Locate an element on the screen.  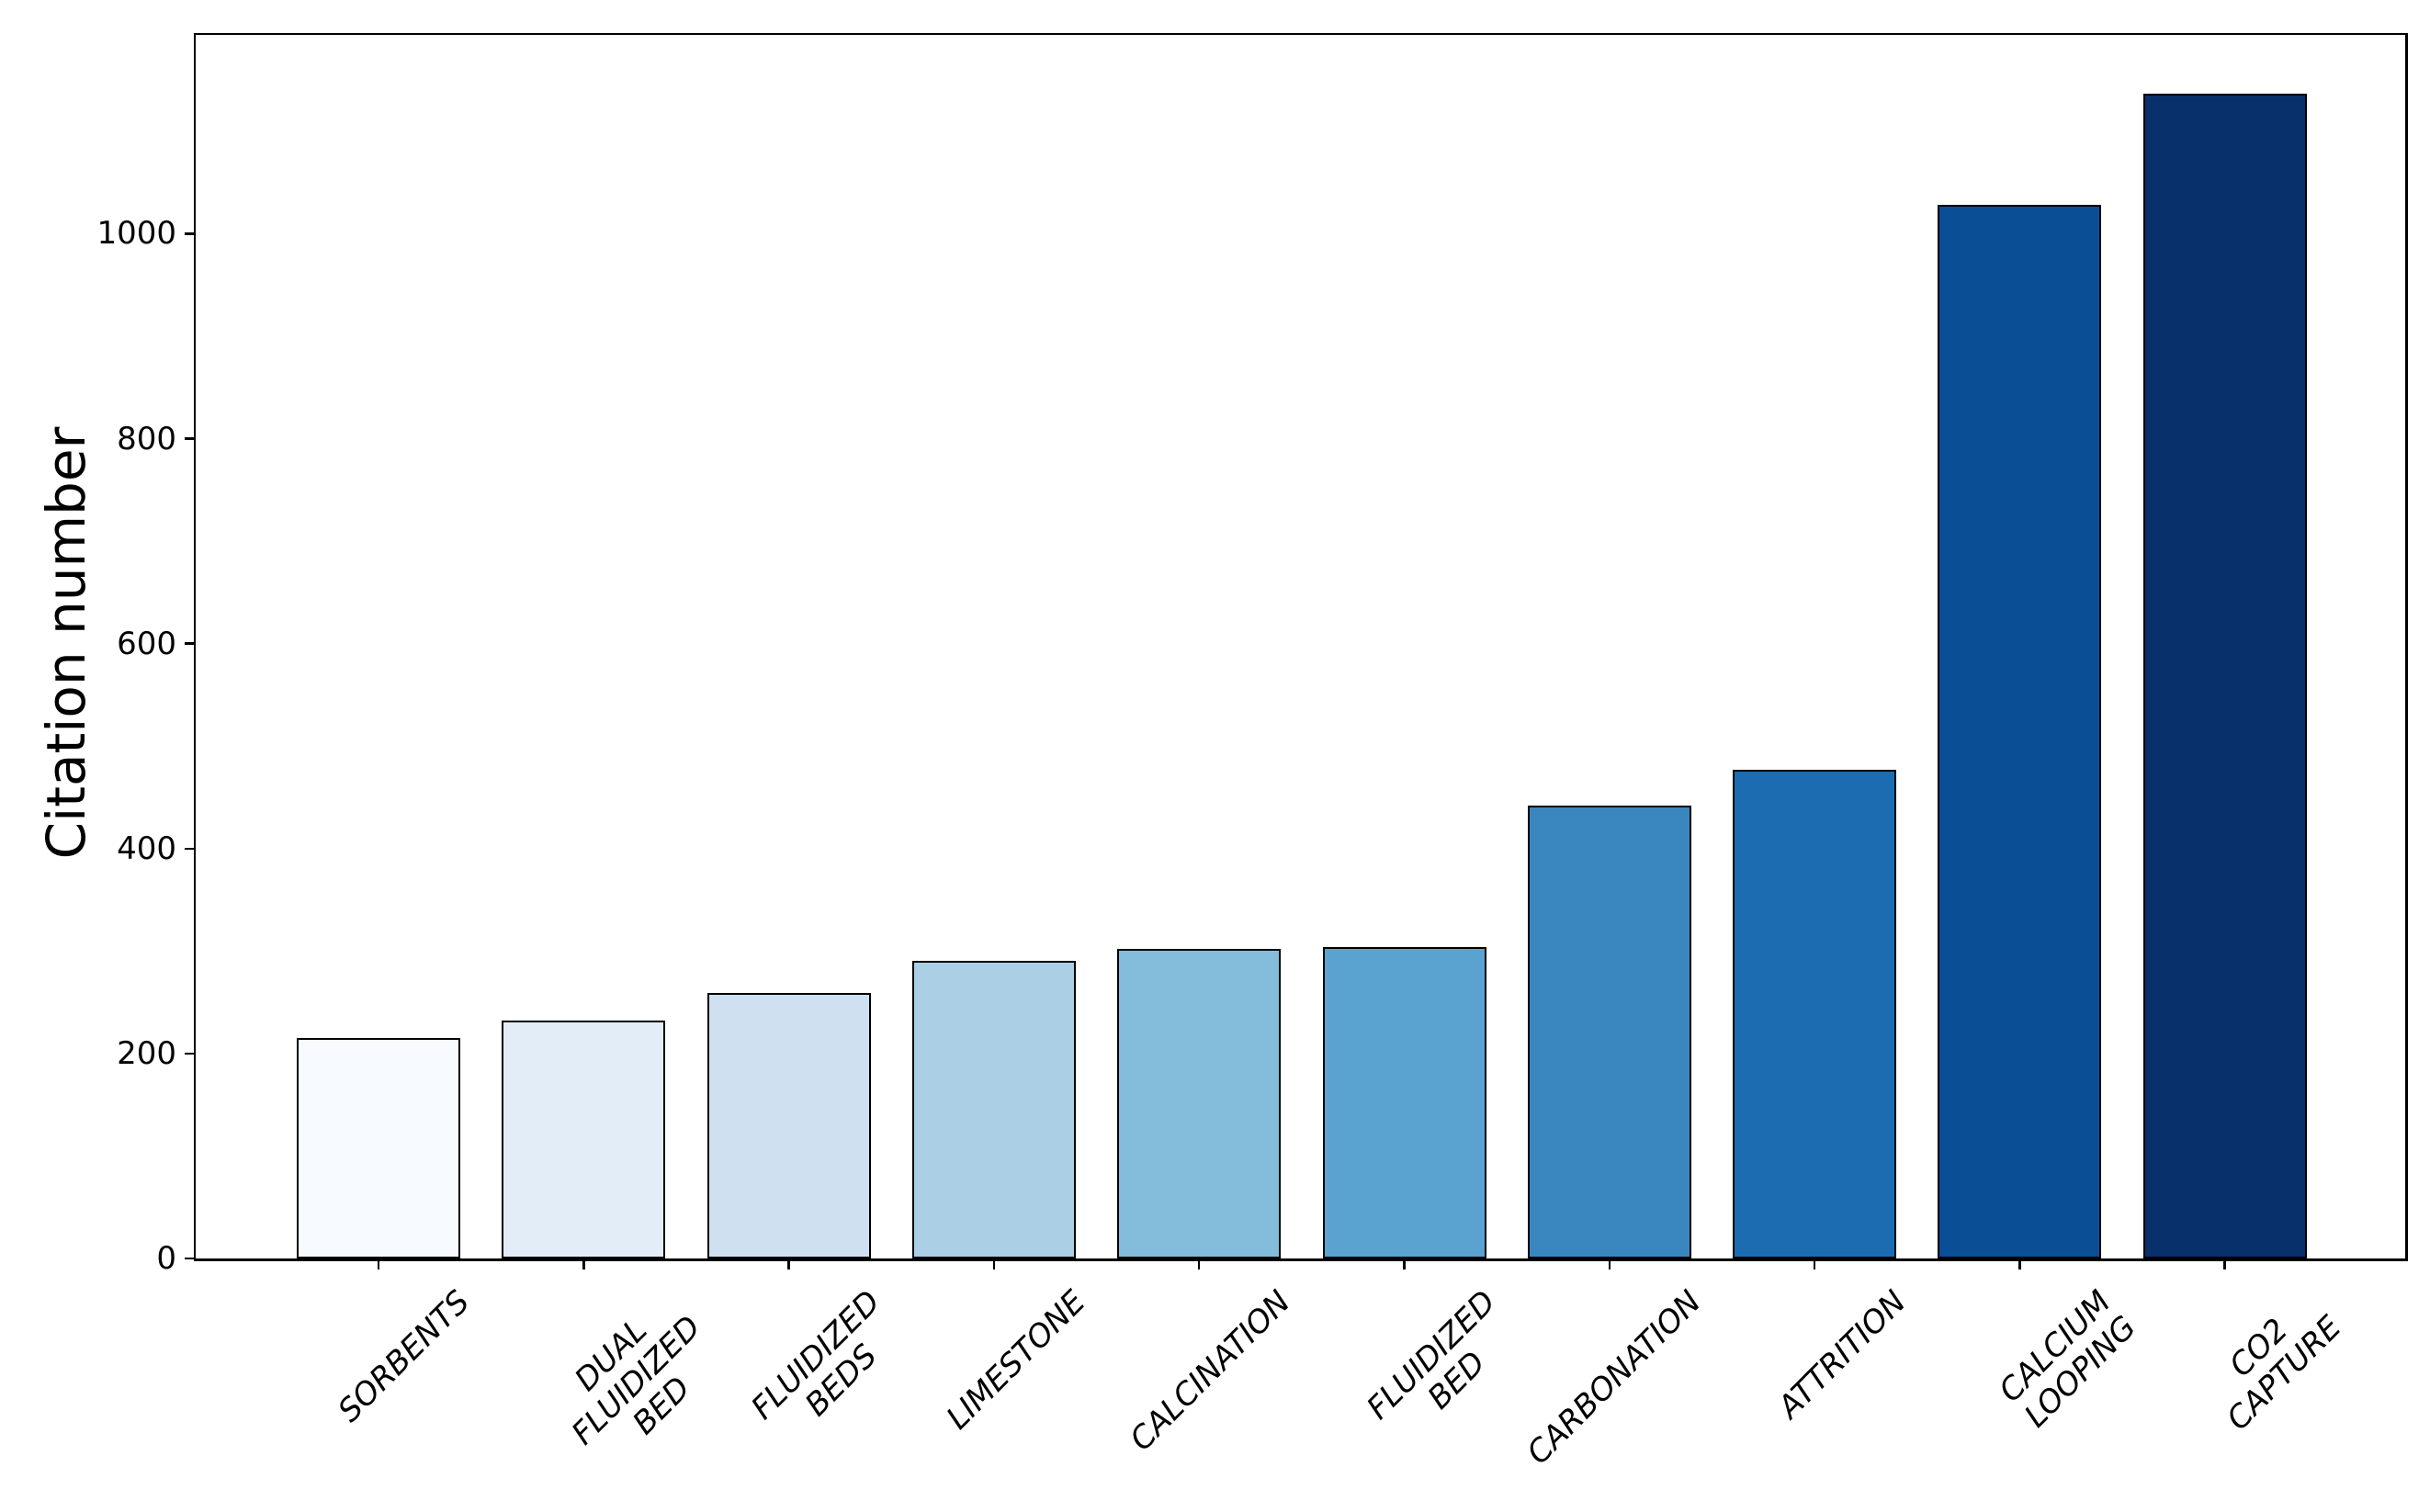
y-tick-label: 200 is located at coordinates (147, 1053).